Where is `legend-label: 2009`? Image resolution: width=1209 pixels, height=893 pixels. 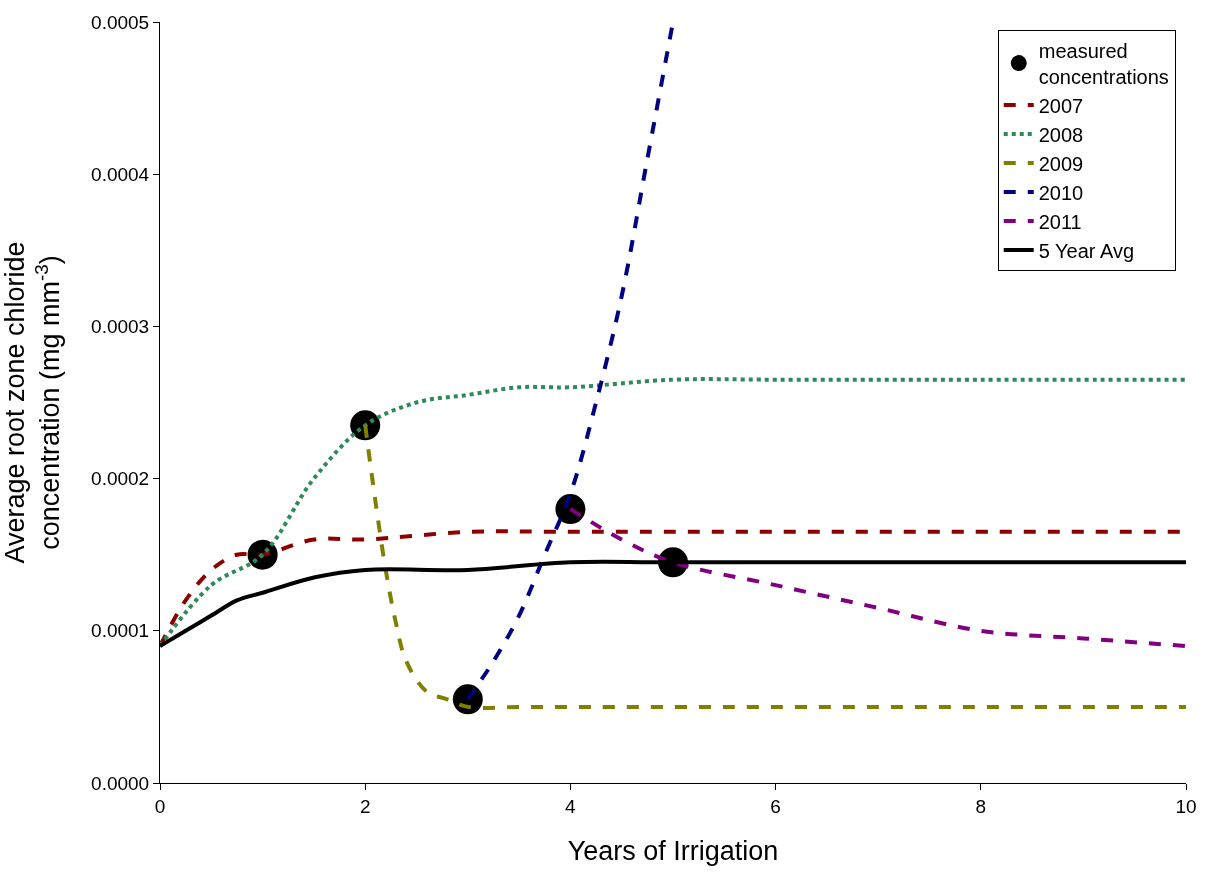 legend-label: 2009 is located at coordinates (1061, 163).